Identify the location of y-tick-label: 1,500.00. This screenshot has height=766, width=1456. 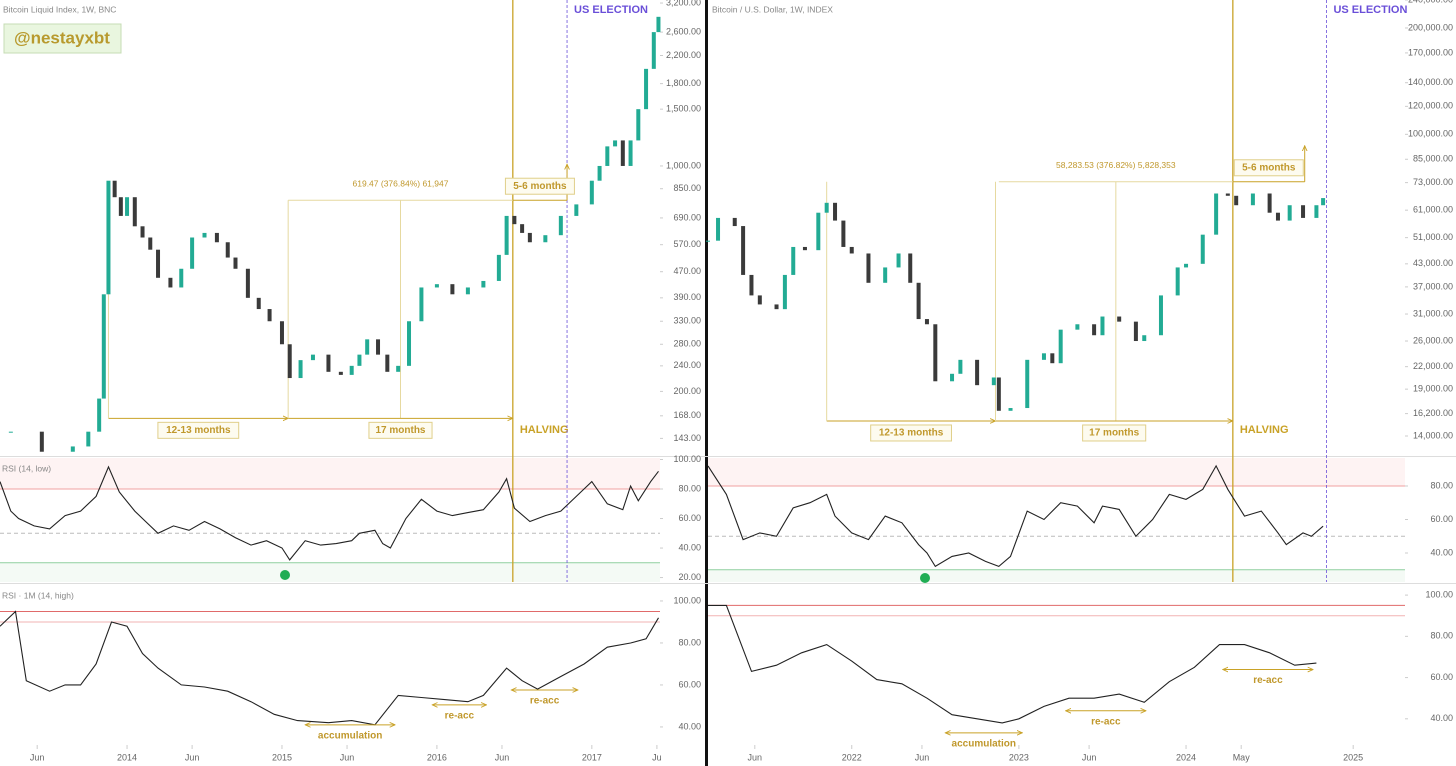
(683, 109).